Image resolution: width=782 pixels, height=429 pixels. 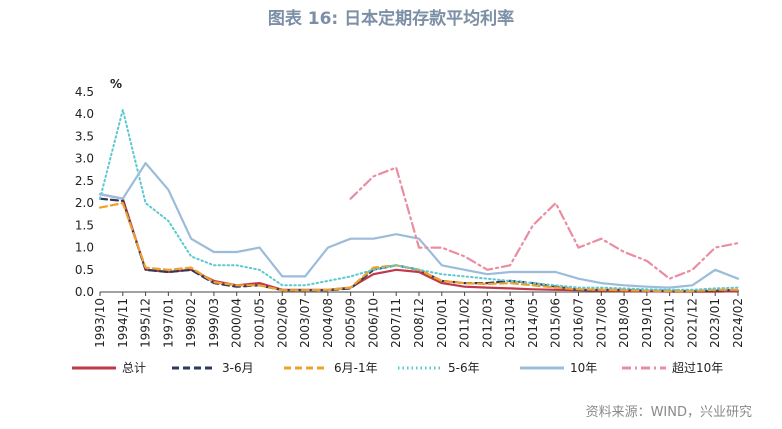 I want to click on x-tick-label: 2024/02, so click(x=738, y=323).